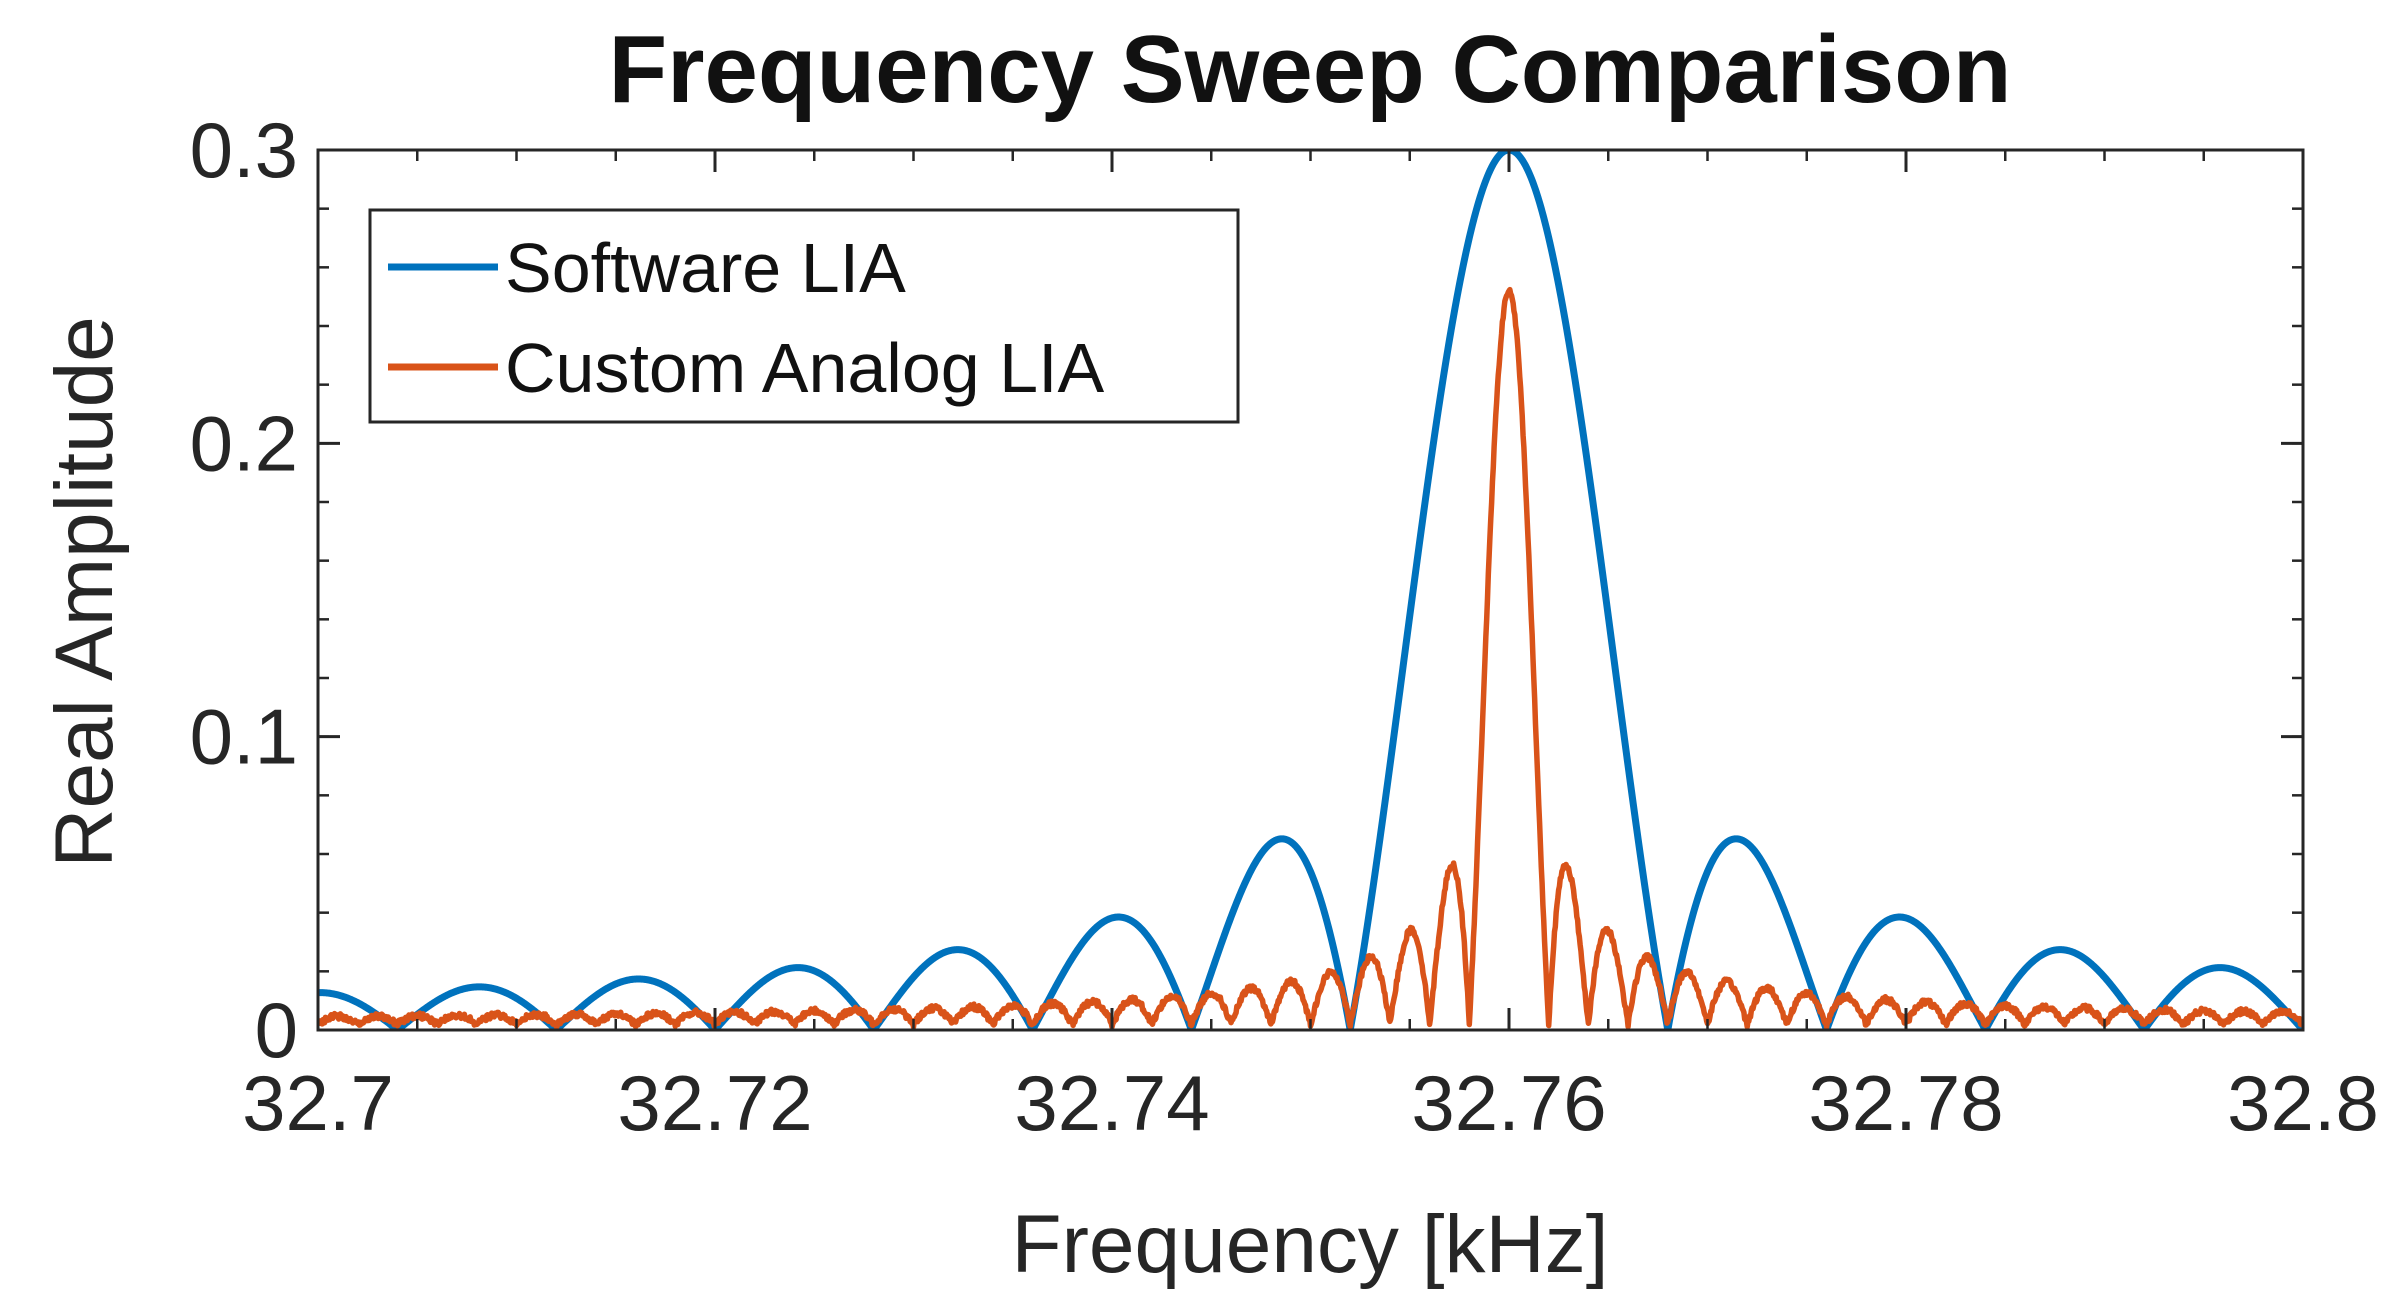  I want to click on x-tick-label: 32.7, so click(318, 1103).